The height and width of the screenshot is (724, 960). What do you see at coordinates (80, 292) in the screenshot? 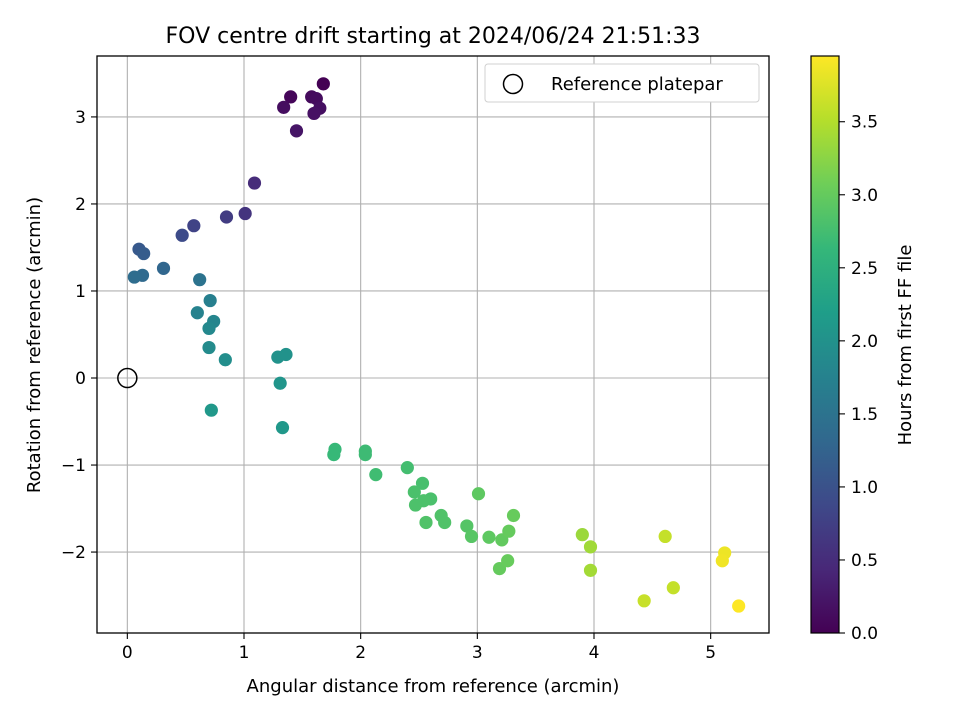
I see `y-tick-label: 1` at bounding box center [80, 292].